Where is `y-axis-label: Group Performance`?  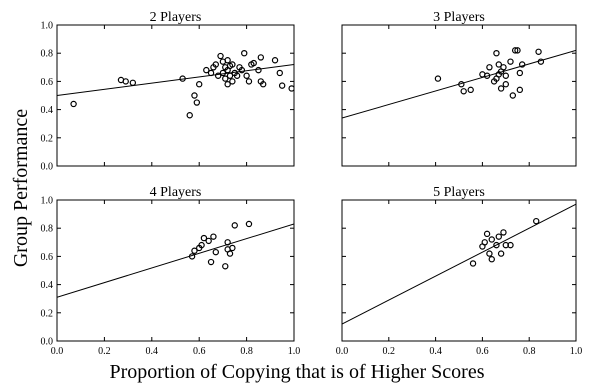
y-axis-label: Group Performance is located at coordinates (21, 188).